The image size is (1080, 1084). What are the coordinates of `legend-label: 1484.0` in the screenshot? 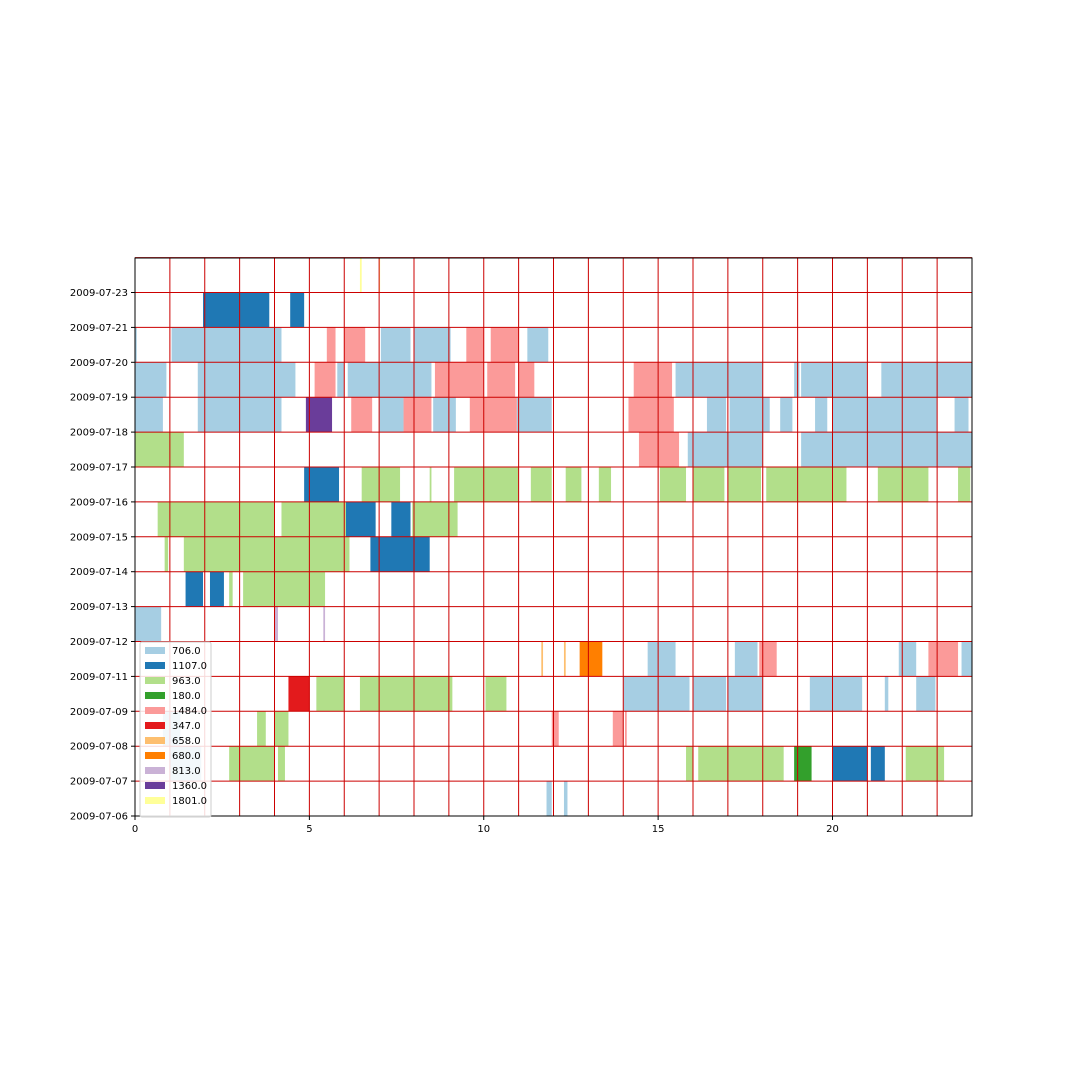 It's located at (189, 711).